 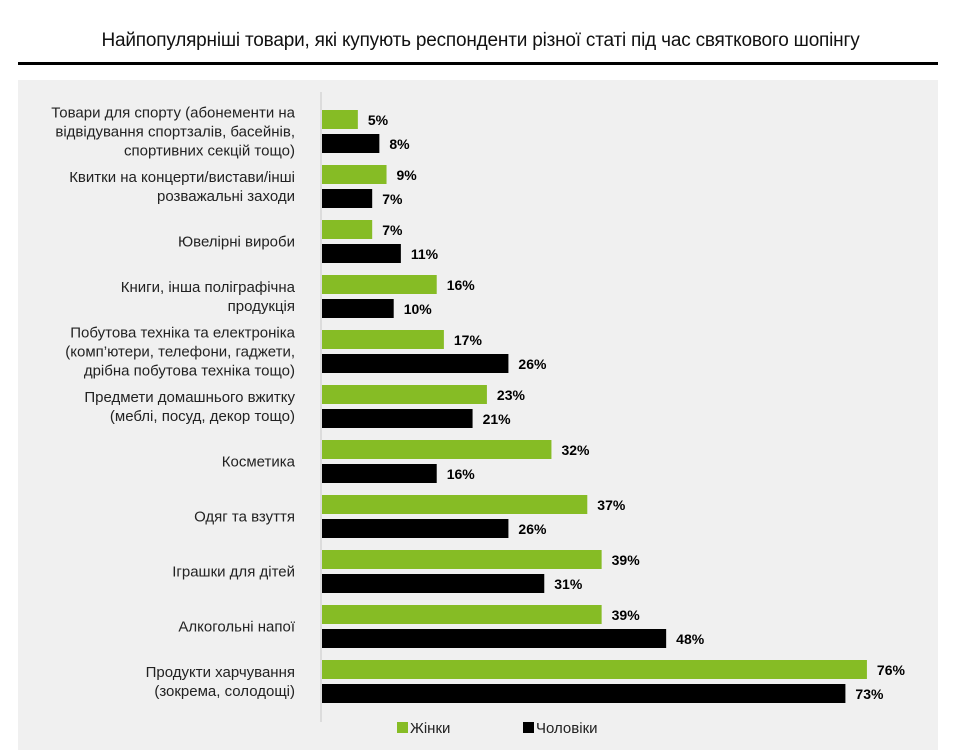 I want to click on category-label-line: (зокрема, солодощі), so click(x=224, y=691).